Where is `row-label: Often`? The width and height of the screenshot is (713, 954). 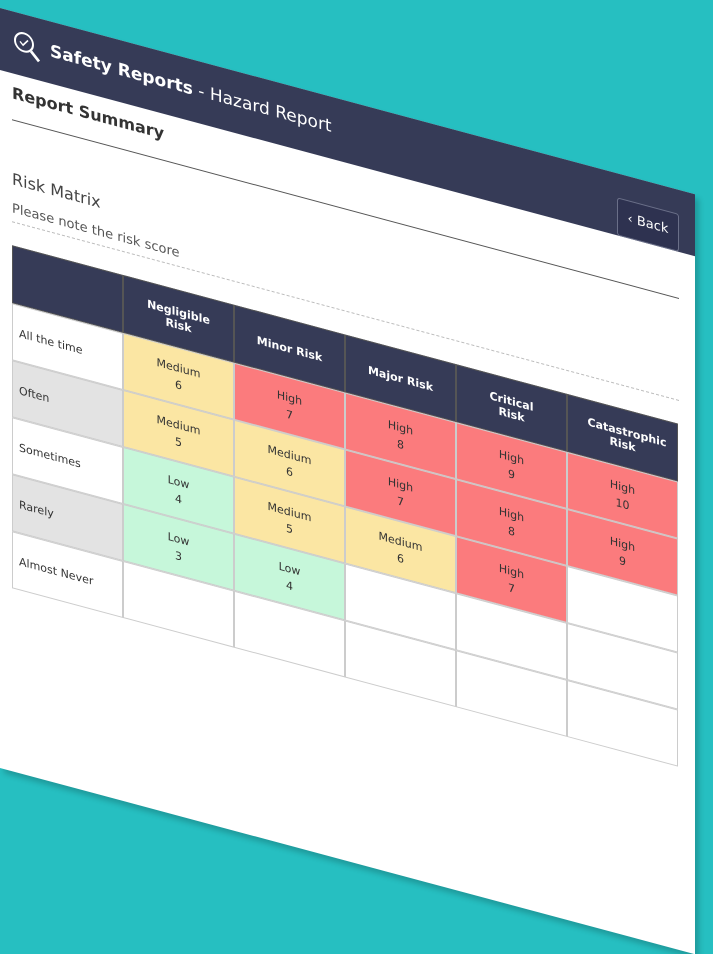 row-label: Often is located at coordinates (34, 395).